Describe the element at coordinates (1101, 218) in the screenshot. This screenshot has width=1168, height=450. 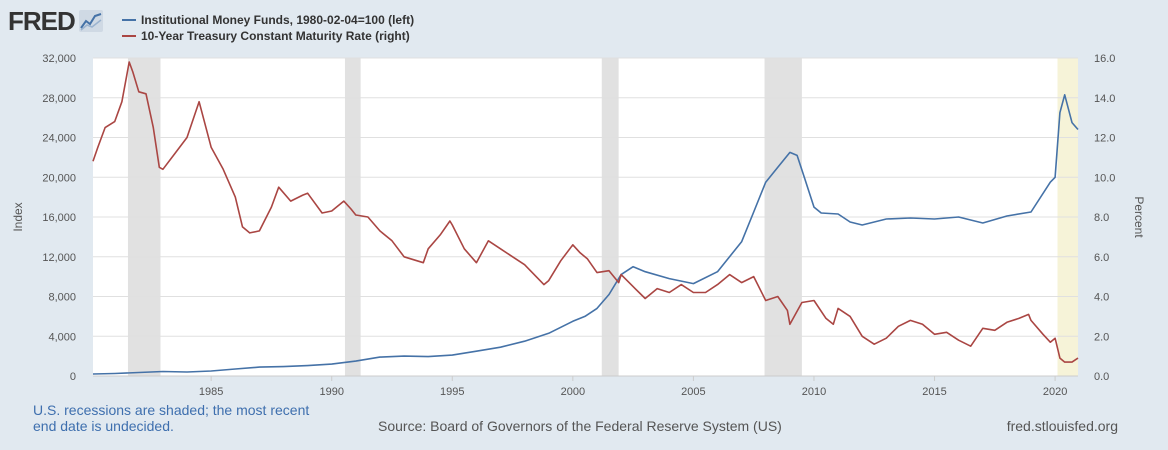
I see `right-tick-label: 8.0` at that location.